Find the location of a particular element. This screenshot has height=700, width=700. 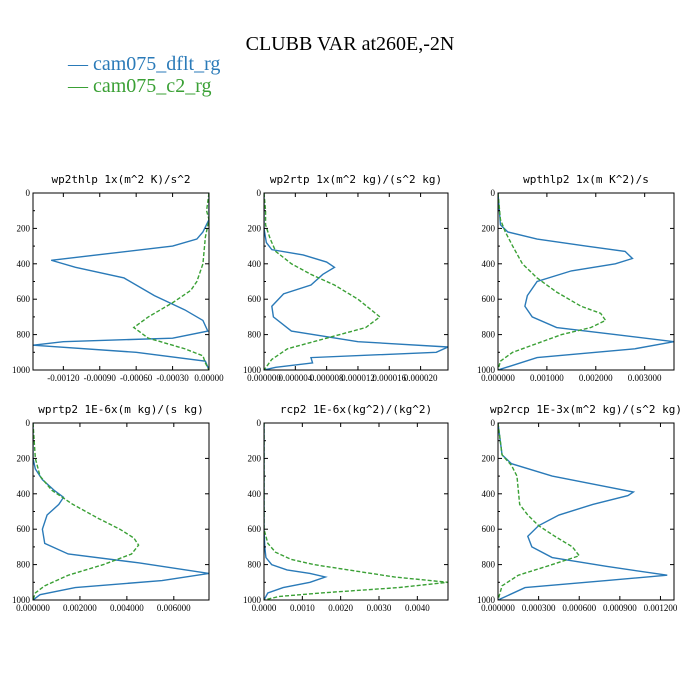

x-tick-label: 0.004000 is located at coordinates (127, 608).